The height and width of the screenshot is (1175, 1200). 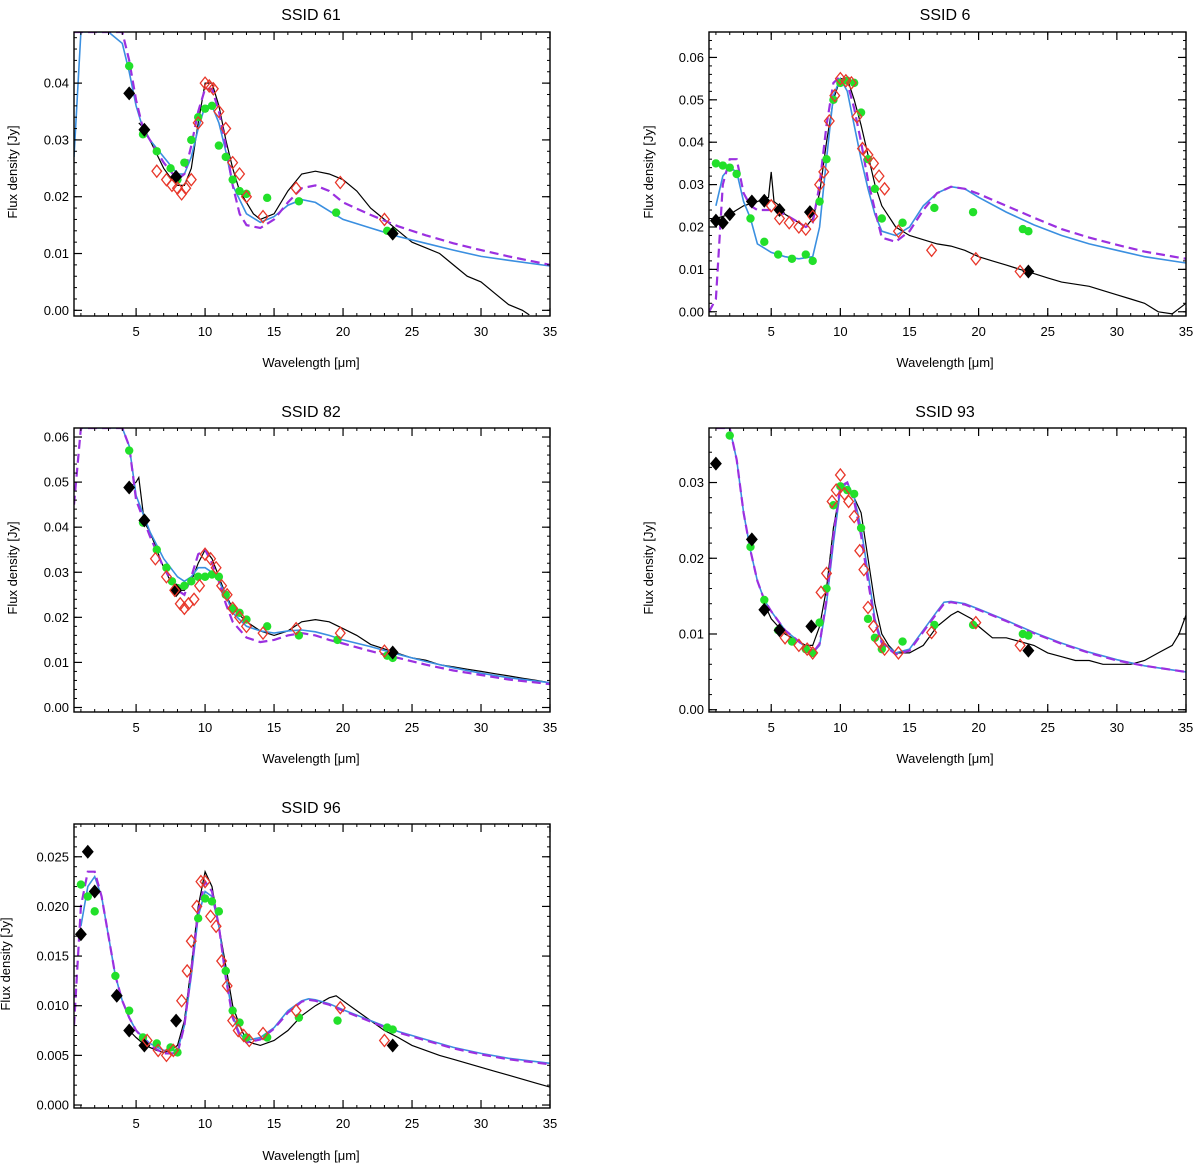 I want to click on y-tick-label: 0.03, so click(x=56, y=572).